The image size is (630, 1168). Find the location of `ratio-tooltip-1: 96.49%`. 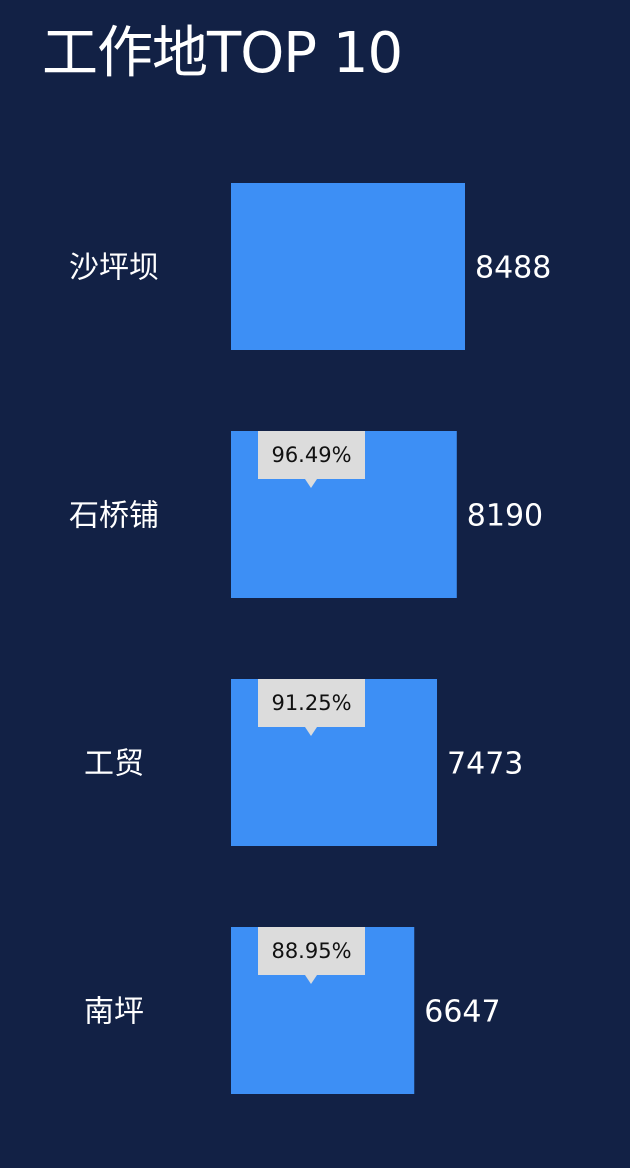

ratio-tooltip-1: 96.49% is located at coordinates (311, 459).